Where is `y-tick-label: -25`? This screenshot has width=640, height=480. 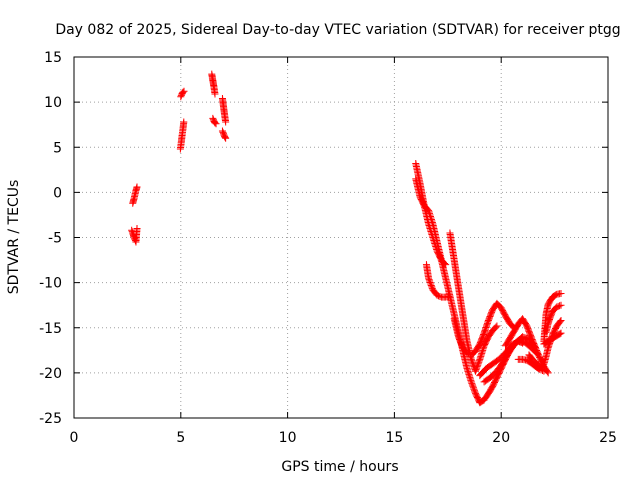 y-tick-label: -25 is located at coordinates (50, 419).